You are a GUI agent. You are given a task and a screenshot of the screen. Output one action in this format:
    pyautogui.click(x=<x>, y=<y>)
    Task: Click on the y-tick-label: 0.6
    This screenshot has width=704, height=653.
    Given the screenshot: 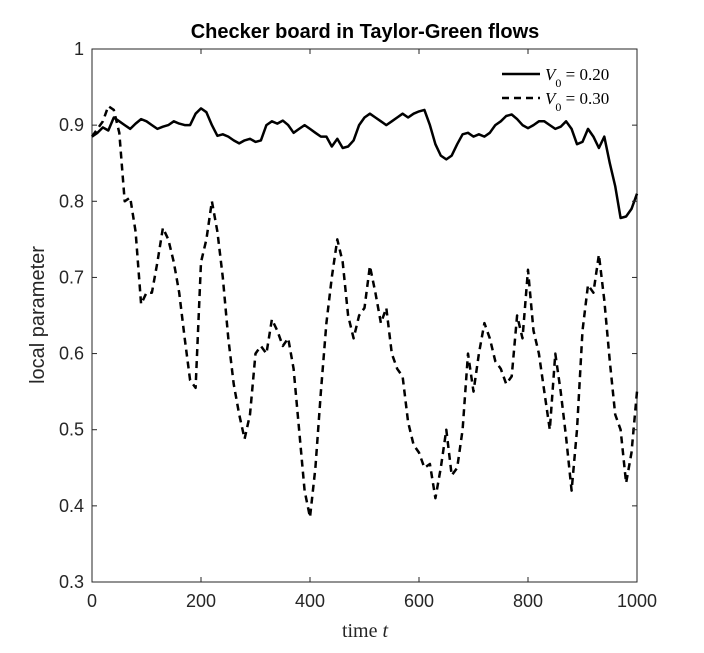 What is the action you would take?
    pyautogui.click(x=71, y=354)
    